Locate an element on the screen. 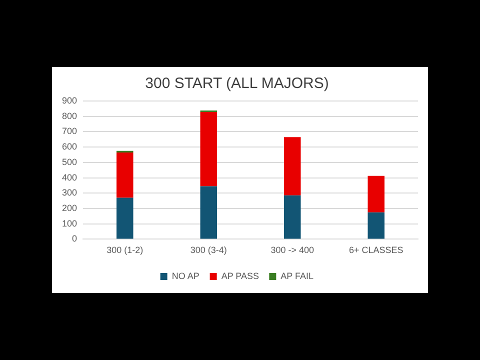 The height and width of the screenshot is (360, 480). y-tick-label: 200 is located at coordinates (70, 207).